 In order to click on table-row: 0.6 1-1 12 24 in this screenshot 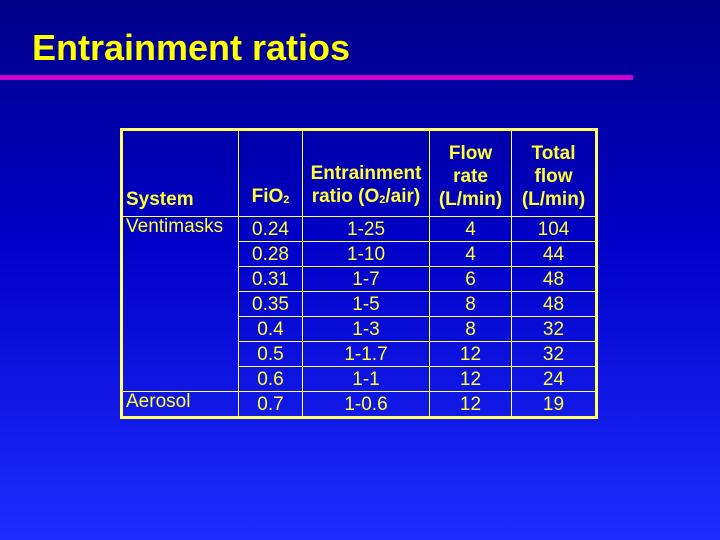, I will do `click(359, 379)`.